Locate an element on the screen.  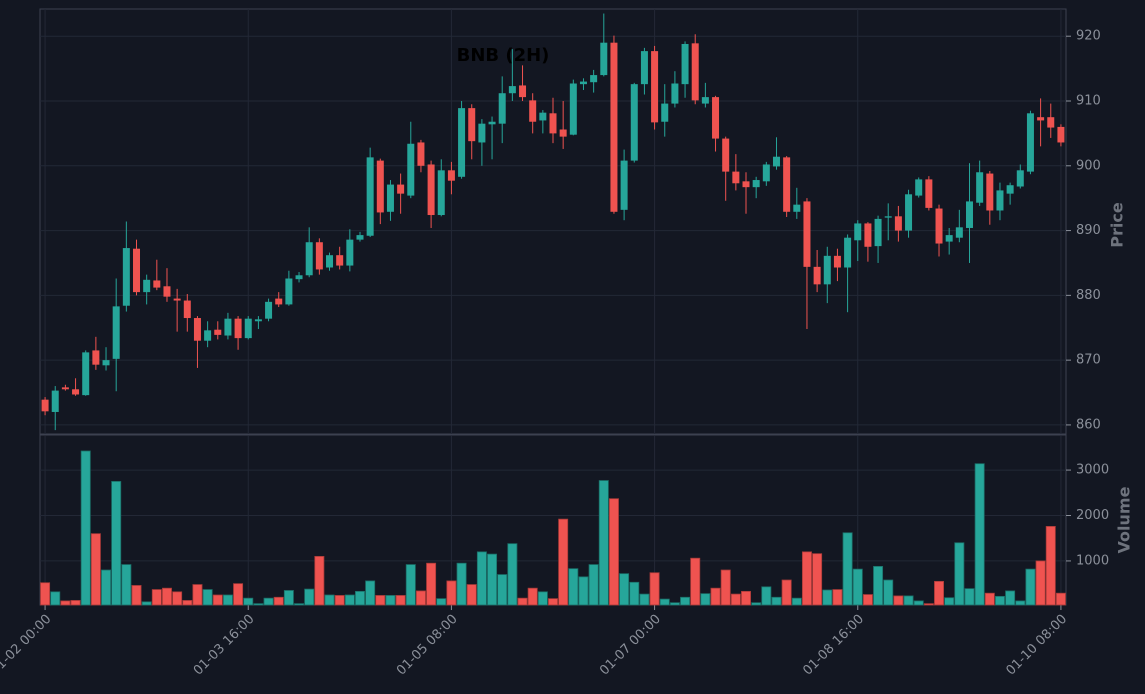
volume-tick-label: 2000 is located at coordinates (1092, 515).